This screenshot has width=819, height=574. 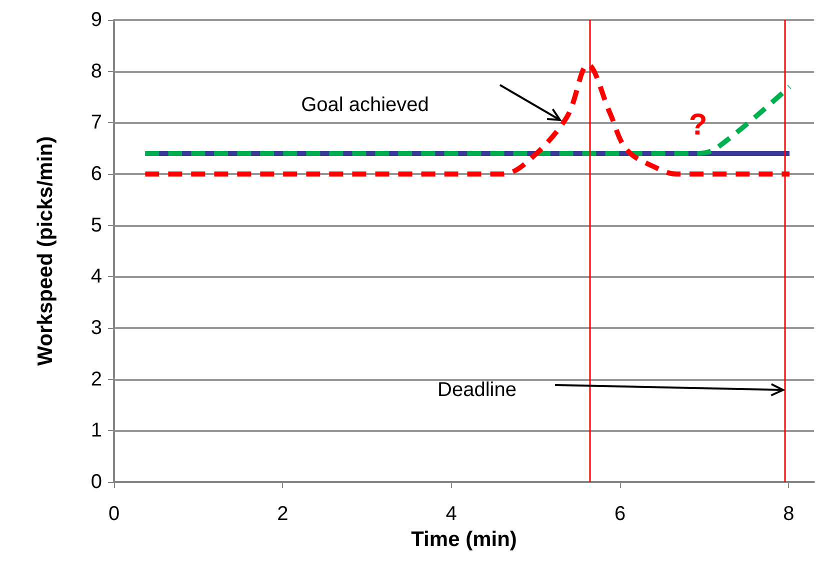 I want to click on x-tick-label: 2, so click(x=282, y=514).